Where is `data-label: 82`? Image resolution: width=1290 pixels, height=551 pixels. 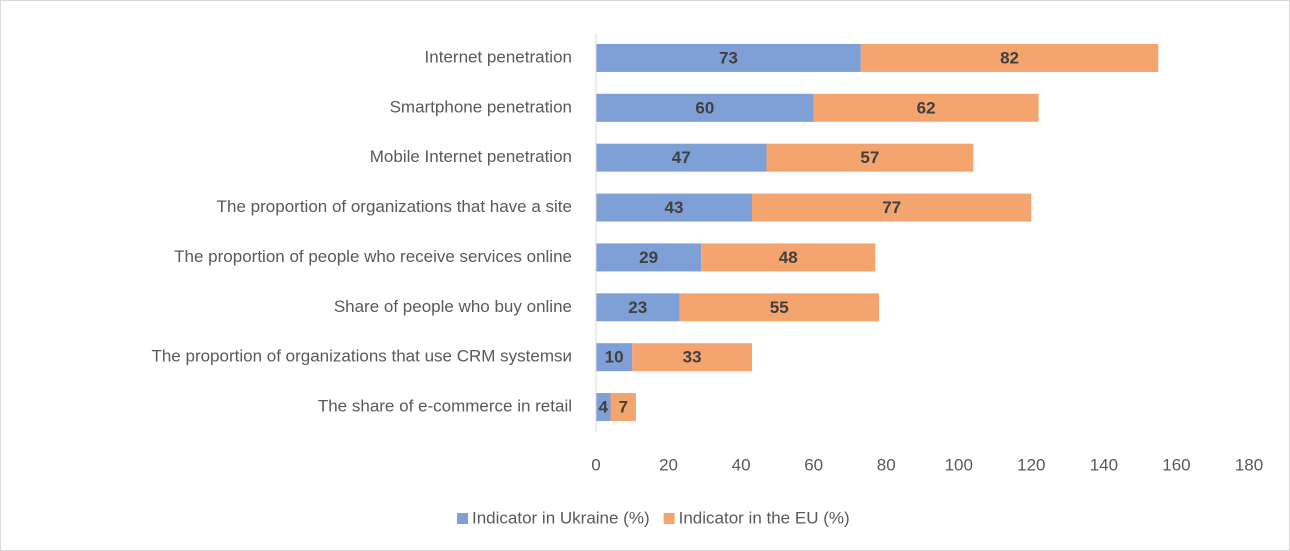
data-label: 82 is located at coordinates (1009, 57).